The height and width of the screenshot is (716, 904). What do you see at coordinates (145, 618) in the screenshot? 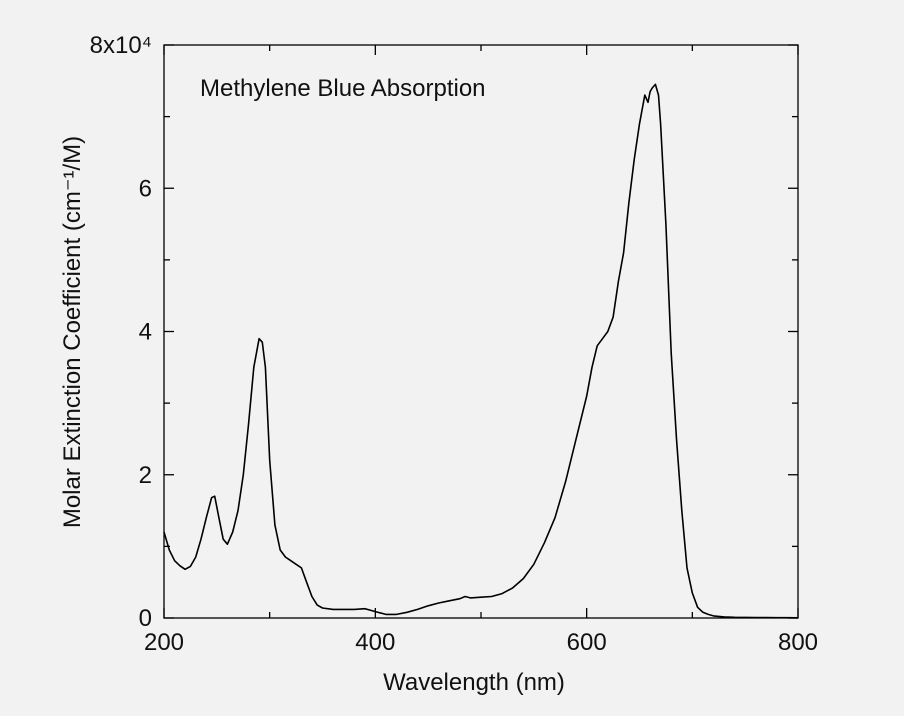
I see `y-tick-label: 0` at bounding box center [145, 618].